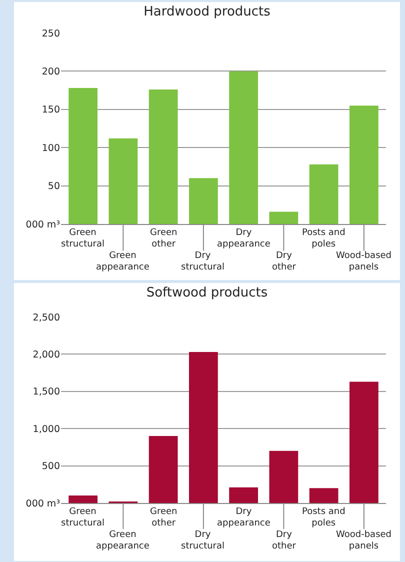 The image size is (405, 562). I want to click on y-tick-label: 2,500, so click(46, 318).